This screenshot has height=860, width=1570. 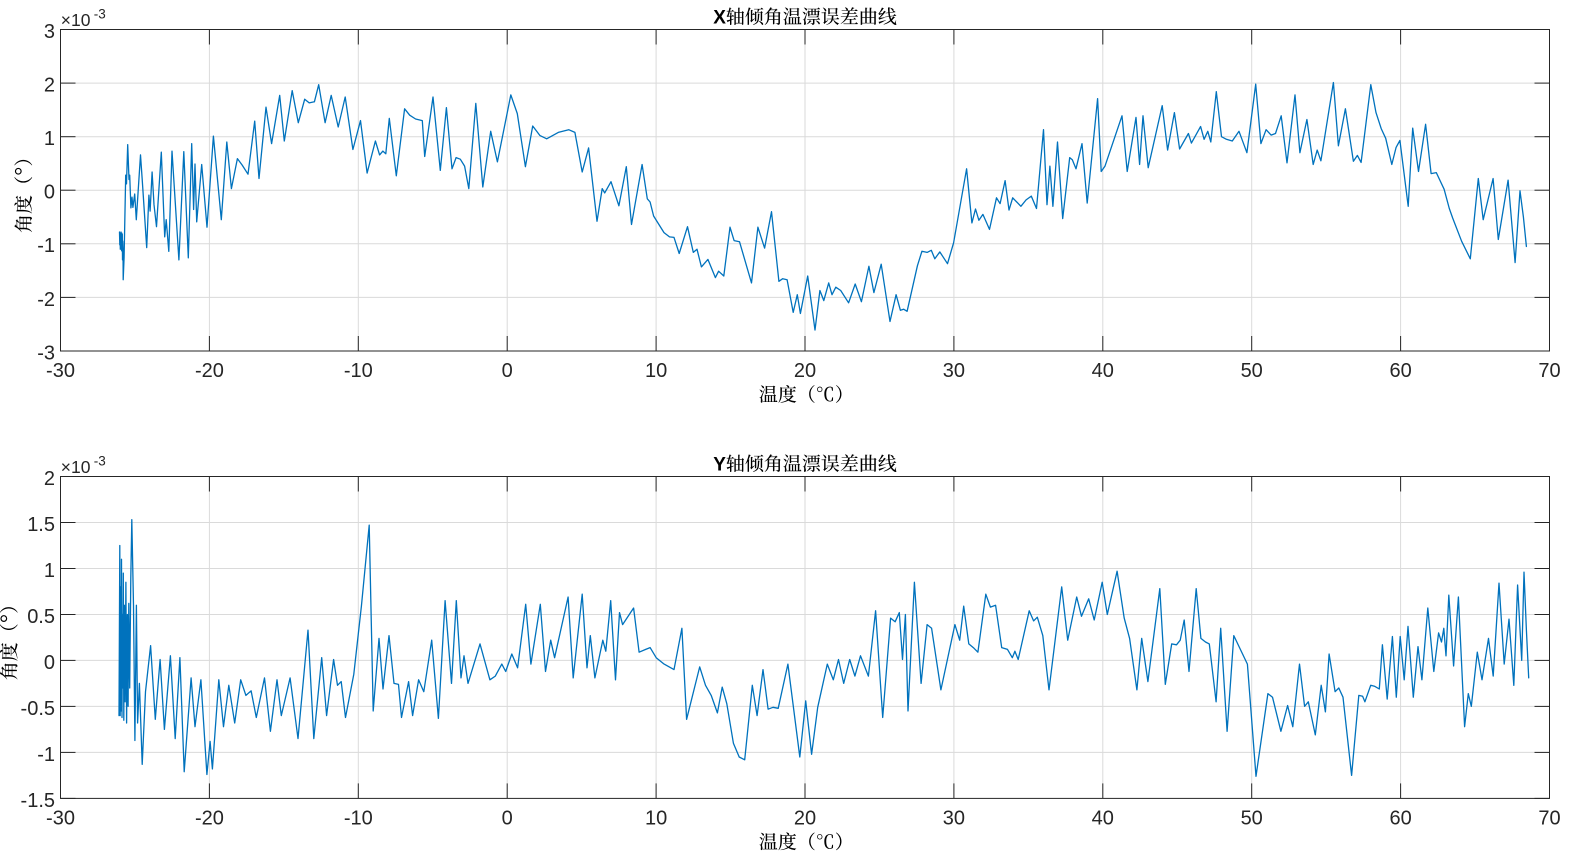 I want to click on svg-text: 0.5, so click(x=41, y=617).